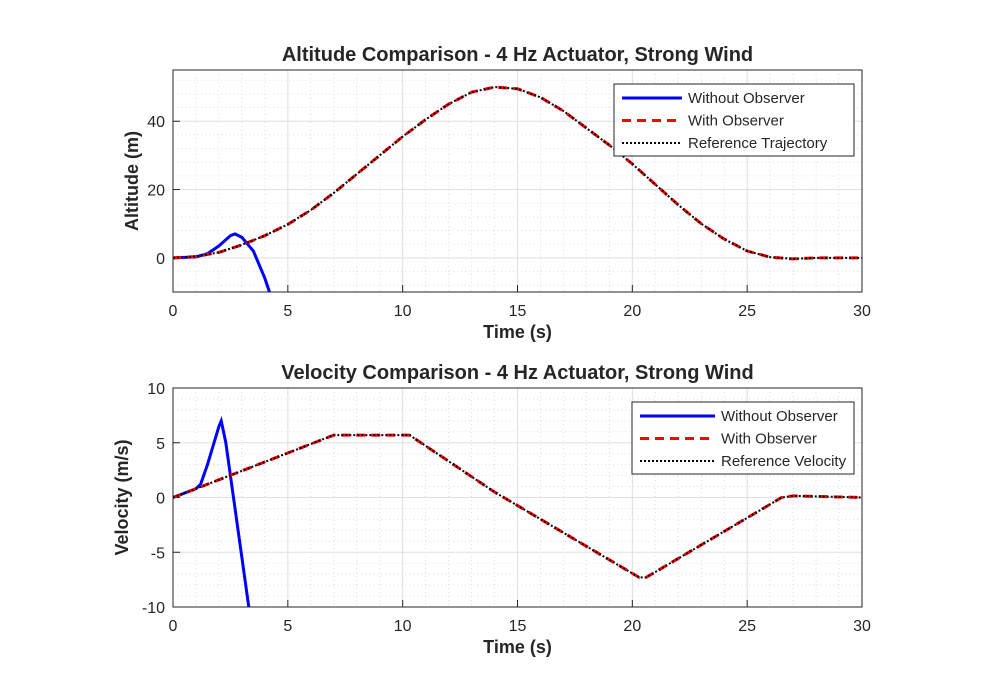  Describe the element at coordinates (158, 553) in the screenshot. I see `y-tick-label: -5` at that location.